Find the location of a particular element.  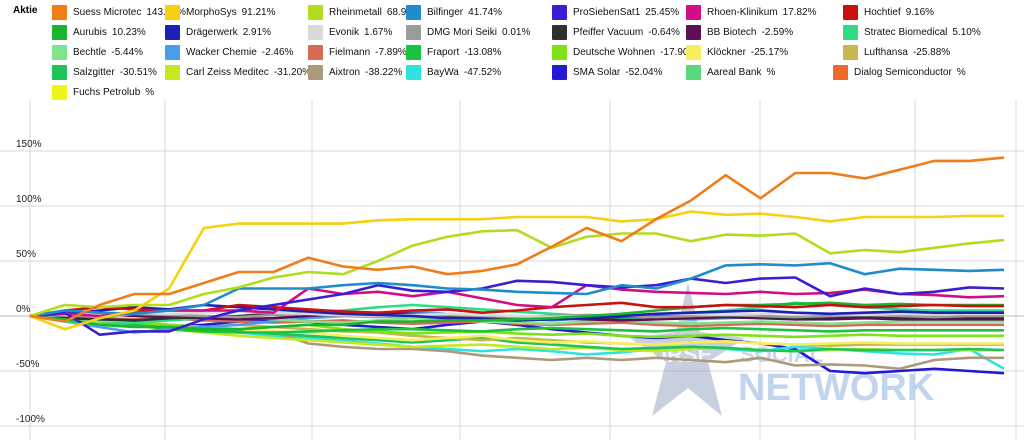

legend-item-baywa: BayWa -47.52% is located at coordinates (453, 72).